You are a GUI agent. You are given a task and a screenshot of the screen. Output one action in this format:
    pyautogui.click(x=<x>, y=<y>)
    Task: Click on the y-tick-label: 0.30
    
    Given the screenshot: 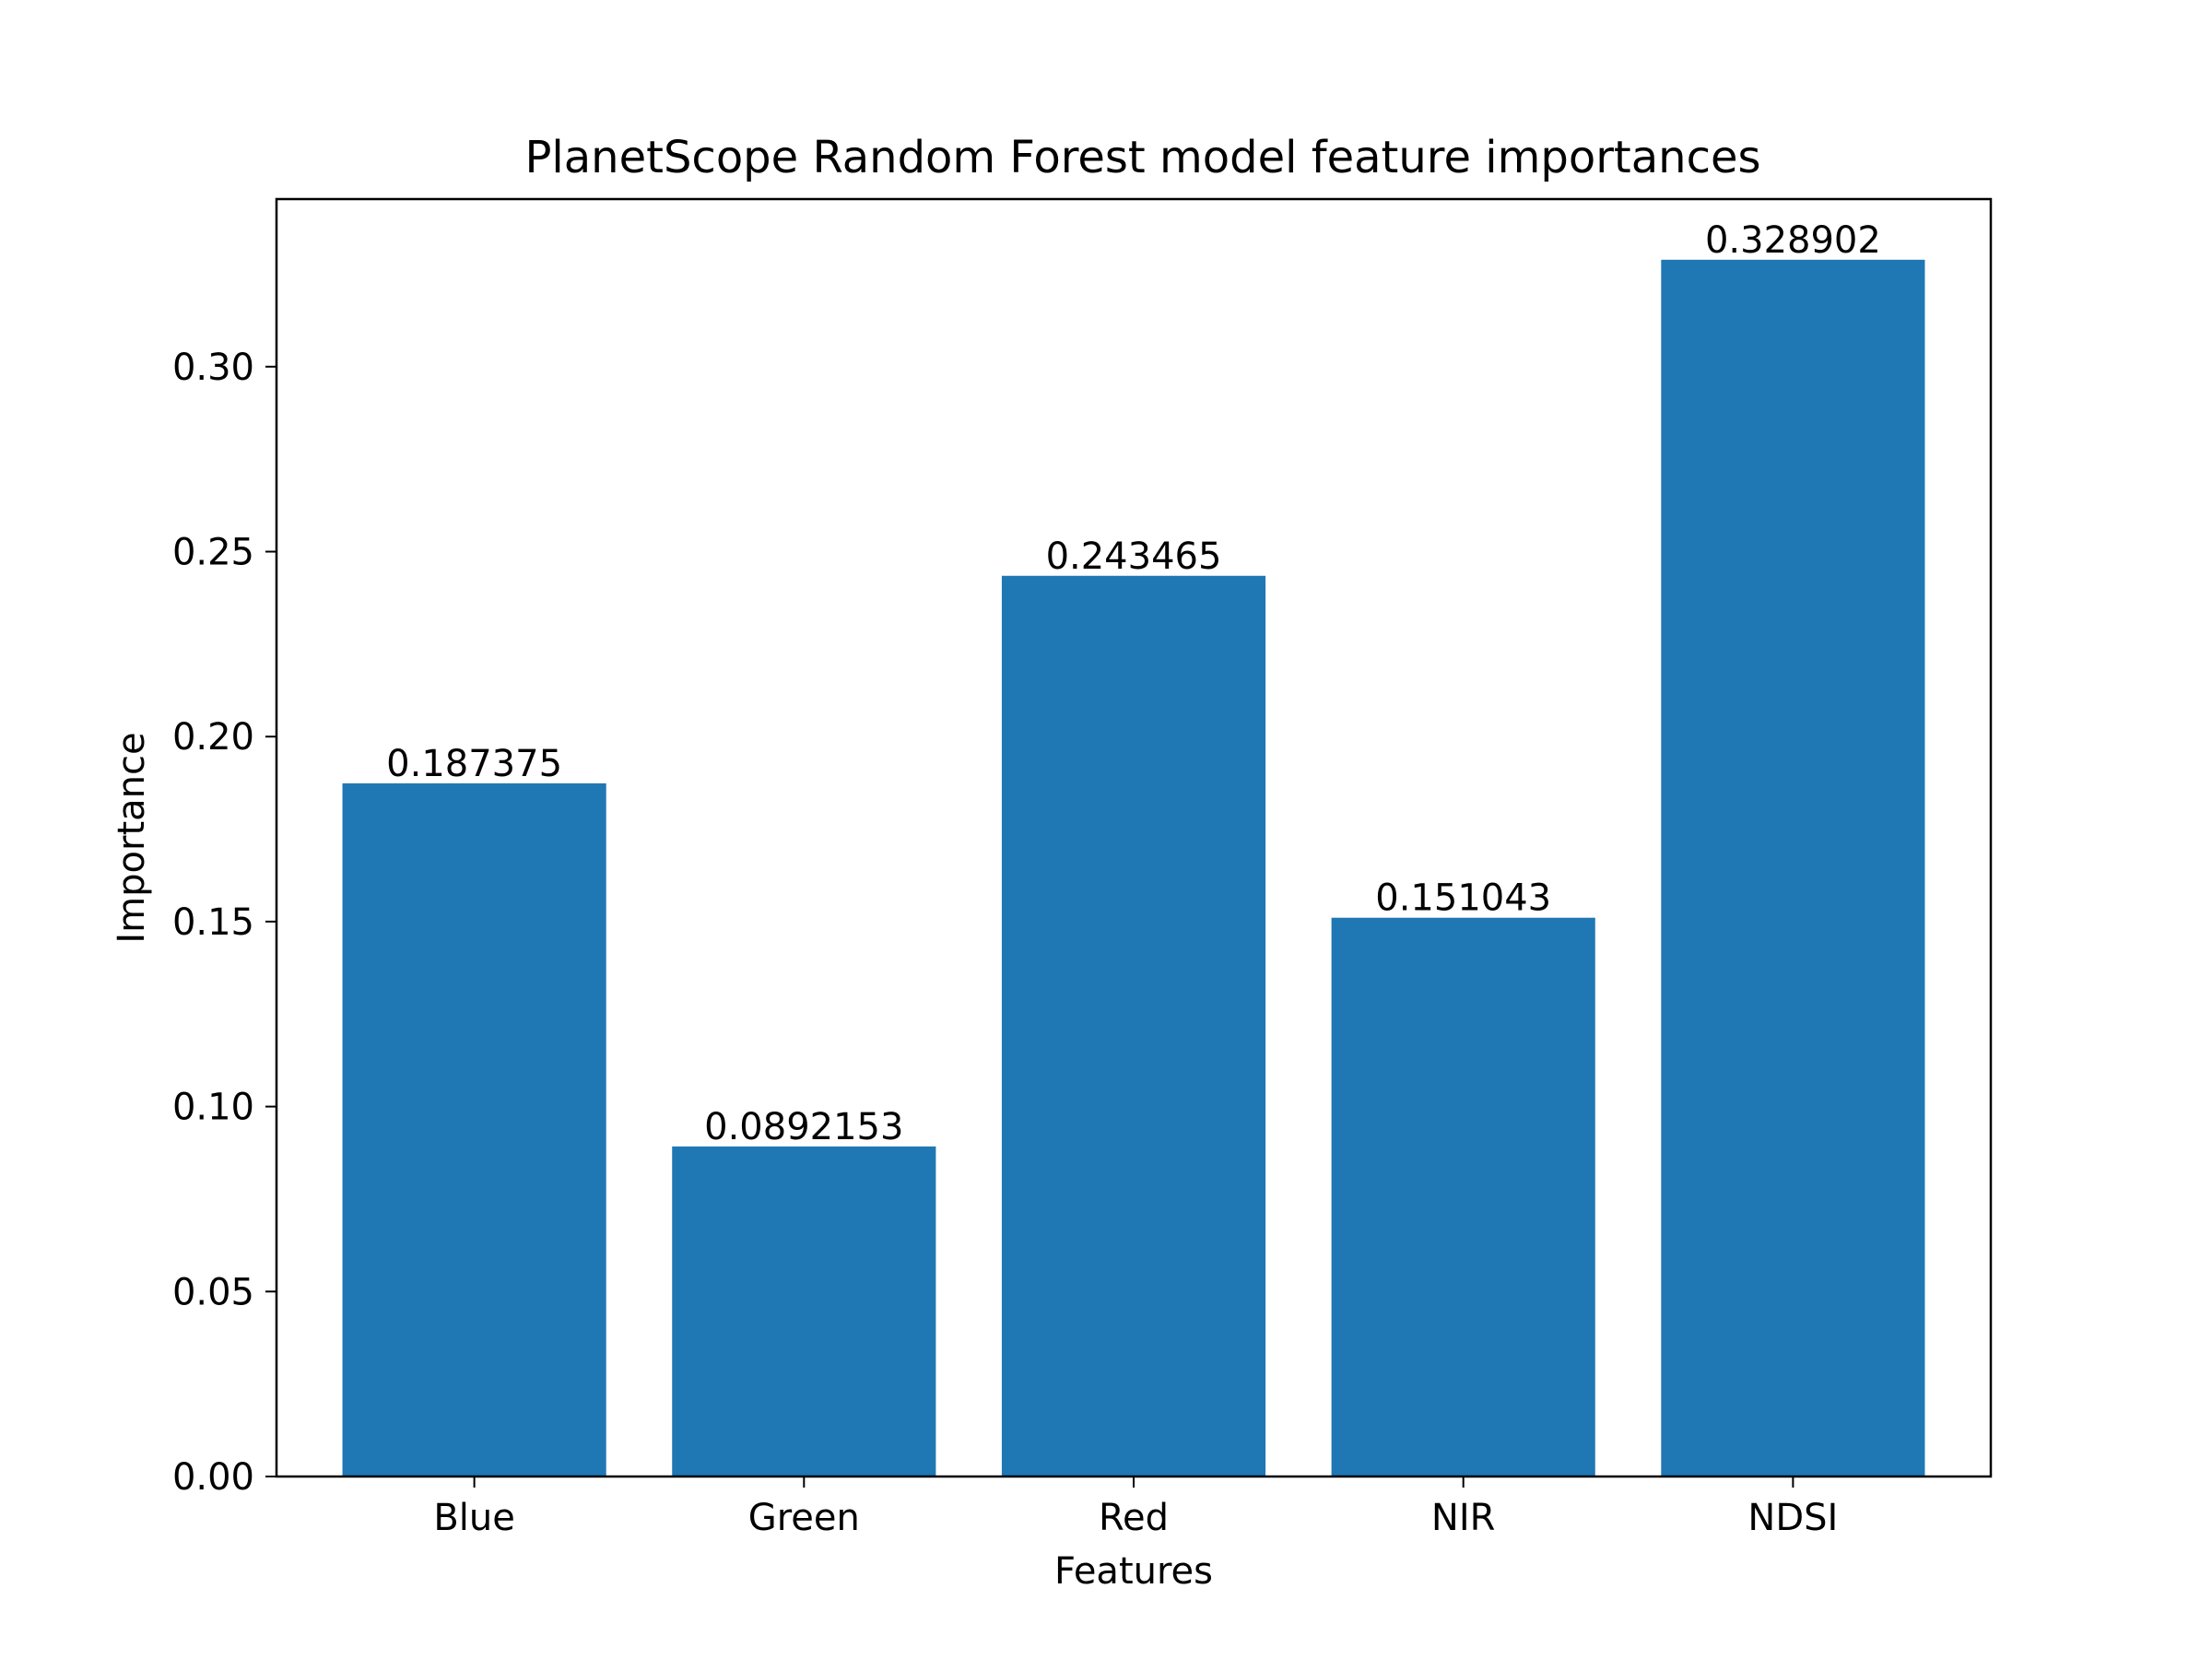 What is the action you would take?
    pyautogui.click(x=213, y=368)
    